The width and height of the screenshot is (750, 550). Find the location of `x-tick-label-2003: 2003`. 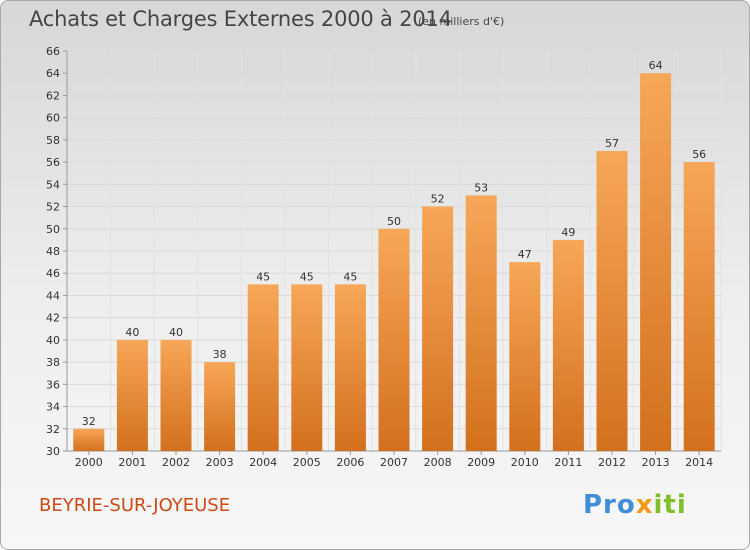

x-tick-label-2003: 2003 is located at coordinates (220, 462).